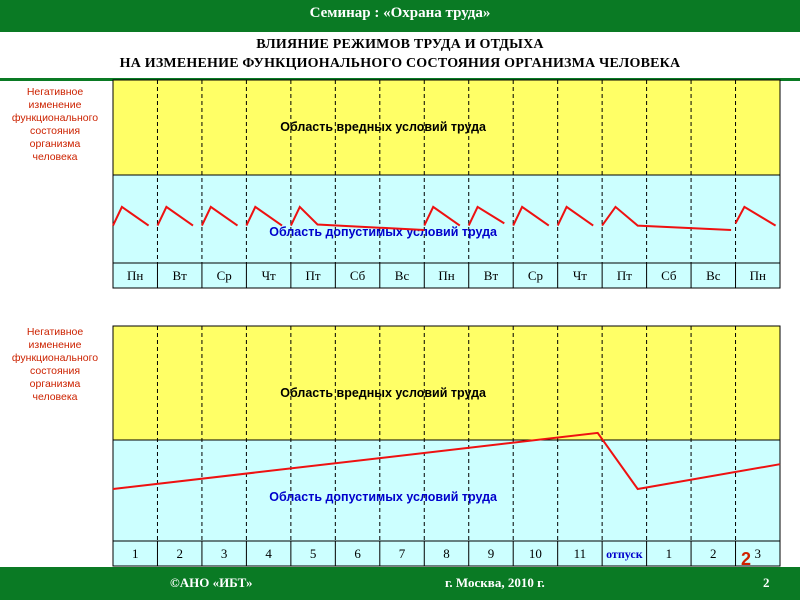  What do you see at coordinates (491, 553) in the screenshot?
I see `category-label: 9` at bounding box center [491, 553].